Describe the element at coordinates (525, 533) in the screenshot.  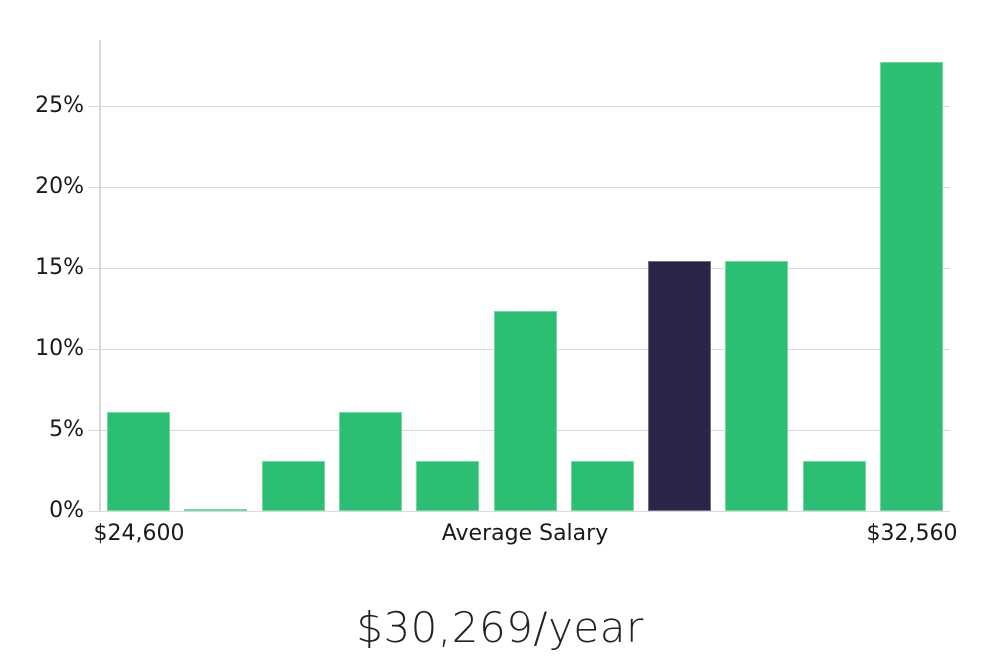
I see `x-tick-label: Average Salary` at that location.